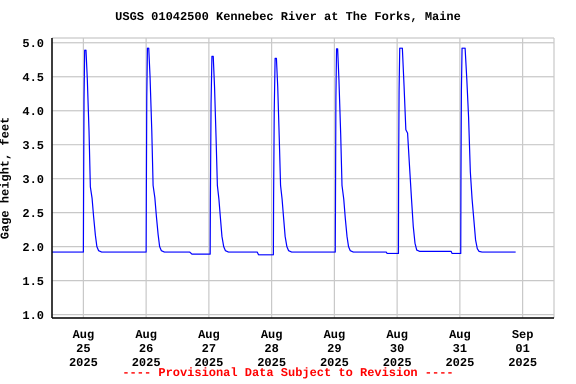 The width and height of the screenshot is (576, 384). What do you see at coordinates (33, 213) in the screenshot?
I see `y-tick-label: 2.5` at bounding box center [33, 213].